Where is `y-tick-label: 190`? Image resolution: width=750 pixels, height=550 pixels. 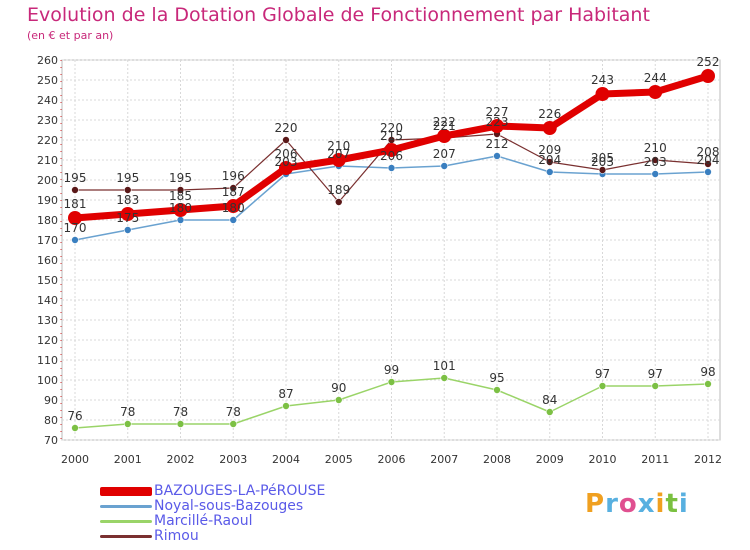 y-tick-label: 190 is located at coordinates (47, 200).